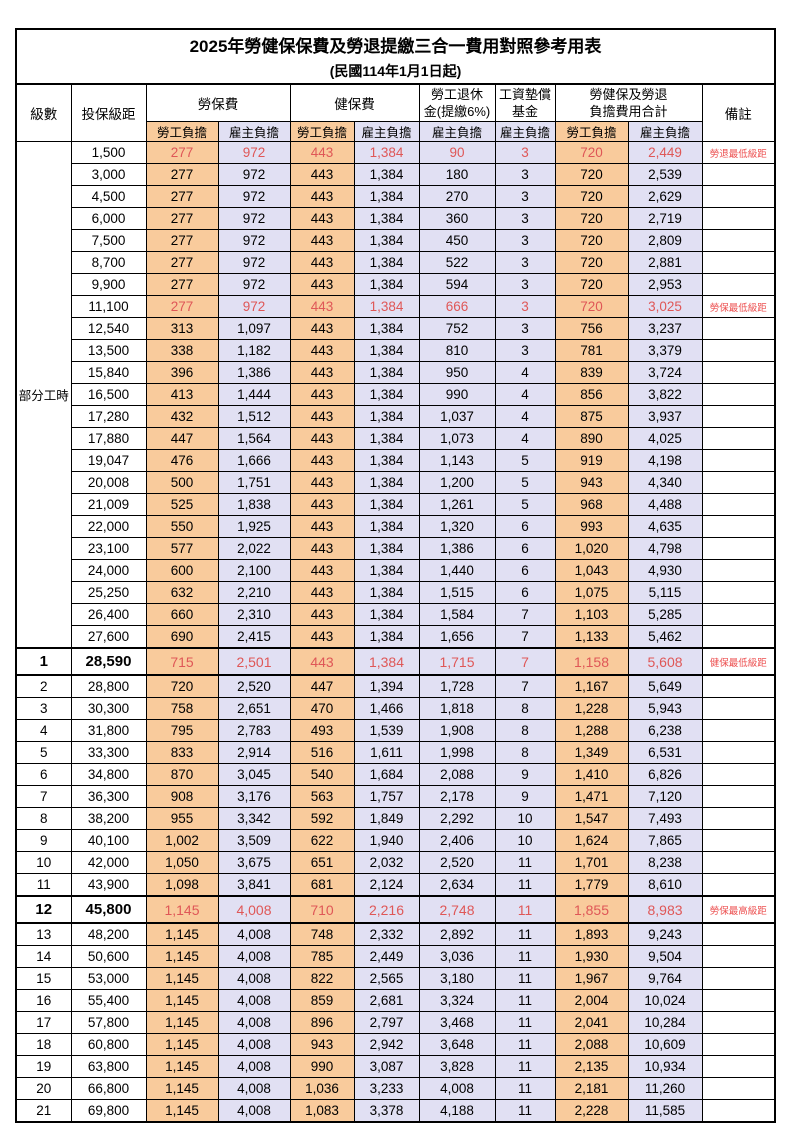 The height and width of the screenshot is (1123, 791). I want to click on cell-health-worker: 859, so click(322, 1000).